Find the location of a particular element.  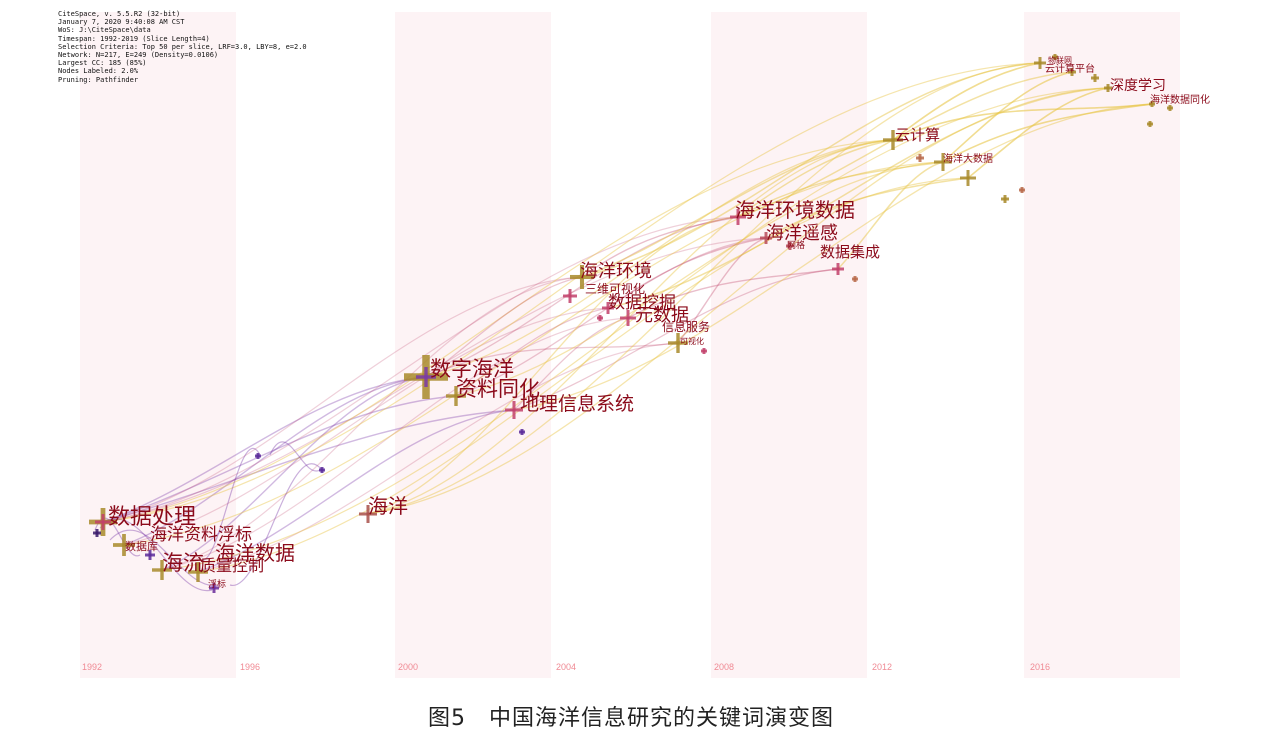

kw-label-visualization: 可视化 is located at coordinates (692, 341).